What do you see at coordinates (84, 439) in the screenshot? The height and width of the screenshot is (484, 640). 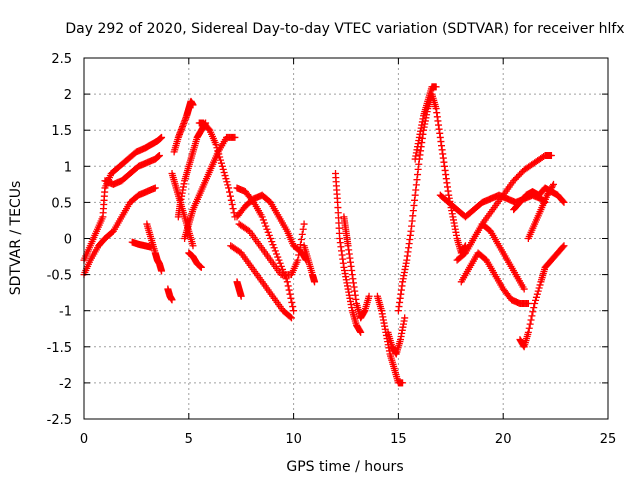 I see `x-tick-label: 0` at bounding box center [84, 439].